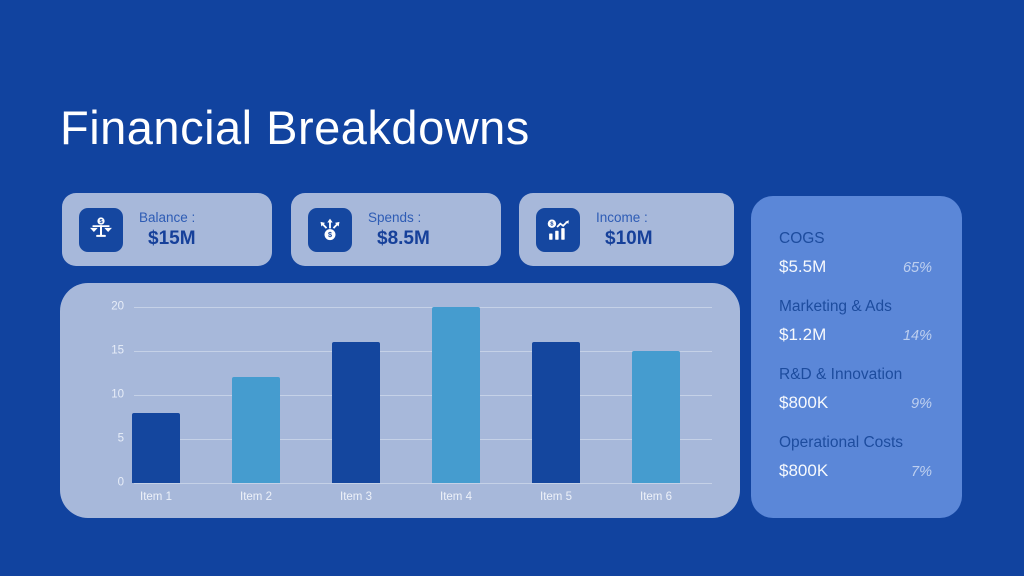 The height and width of the screenshot is (576, 1024). What do you see at coordinates (117, 394) in the screenshot?
I see `y-tick-label-10: 10` at bounding box center [117, 394].